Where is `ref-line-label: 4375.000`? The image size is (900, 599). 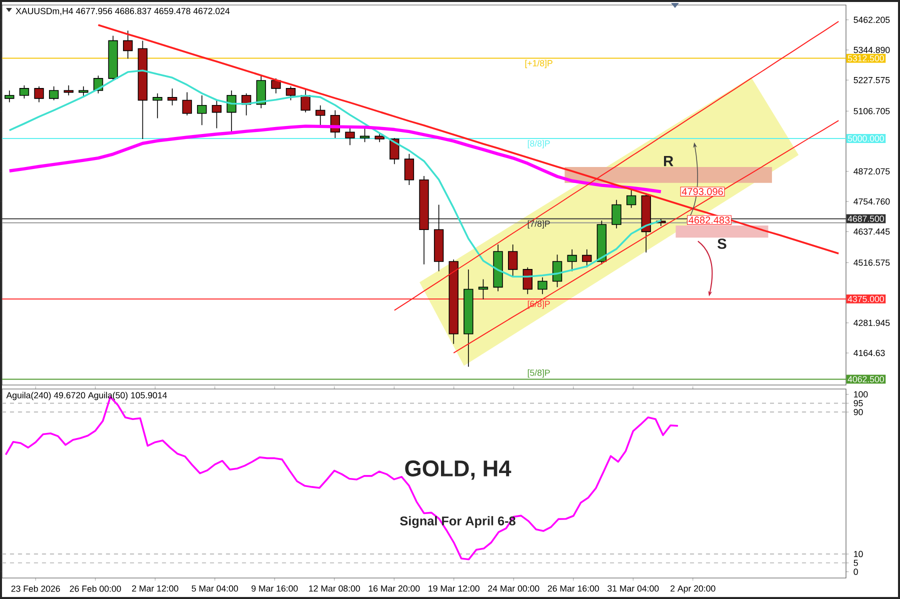 ref-line-label: 4375.000 is located at coordinates (866, 299).